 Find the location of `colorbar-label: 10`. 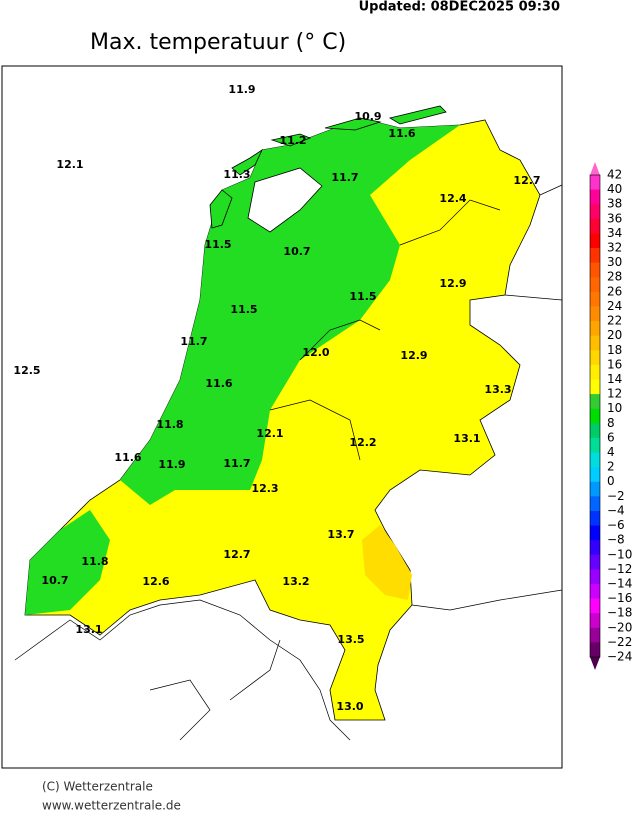

colorbar-label: 10 is located at coordinates (614, 408).